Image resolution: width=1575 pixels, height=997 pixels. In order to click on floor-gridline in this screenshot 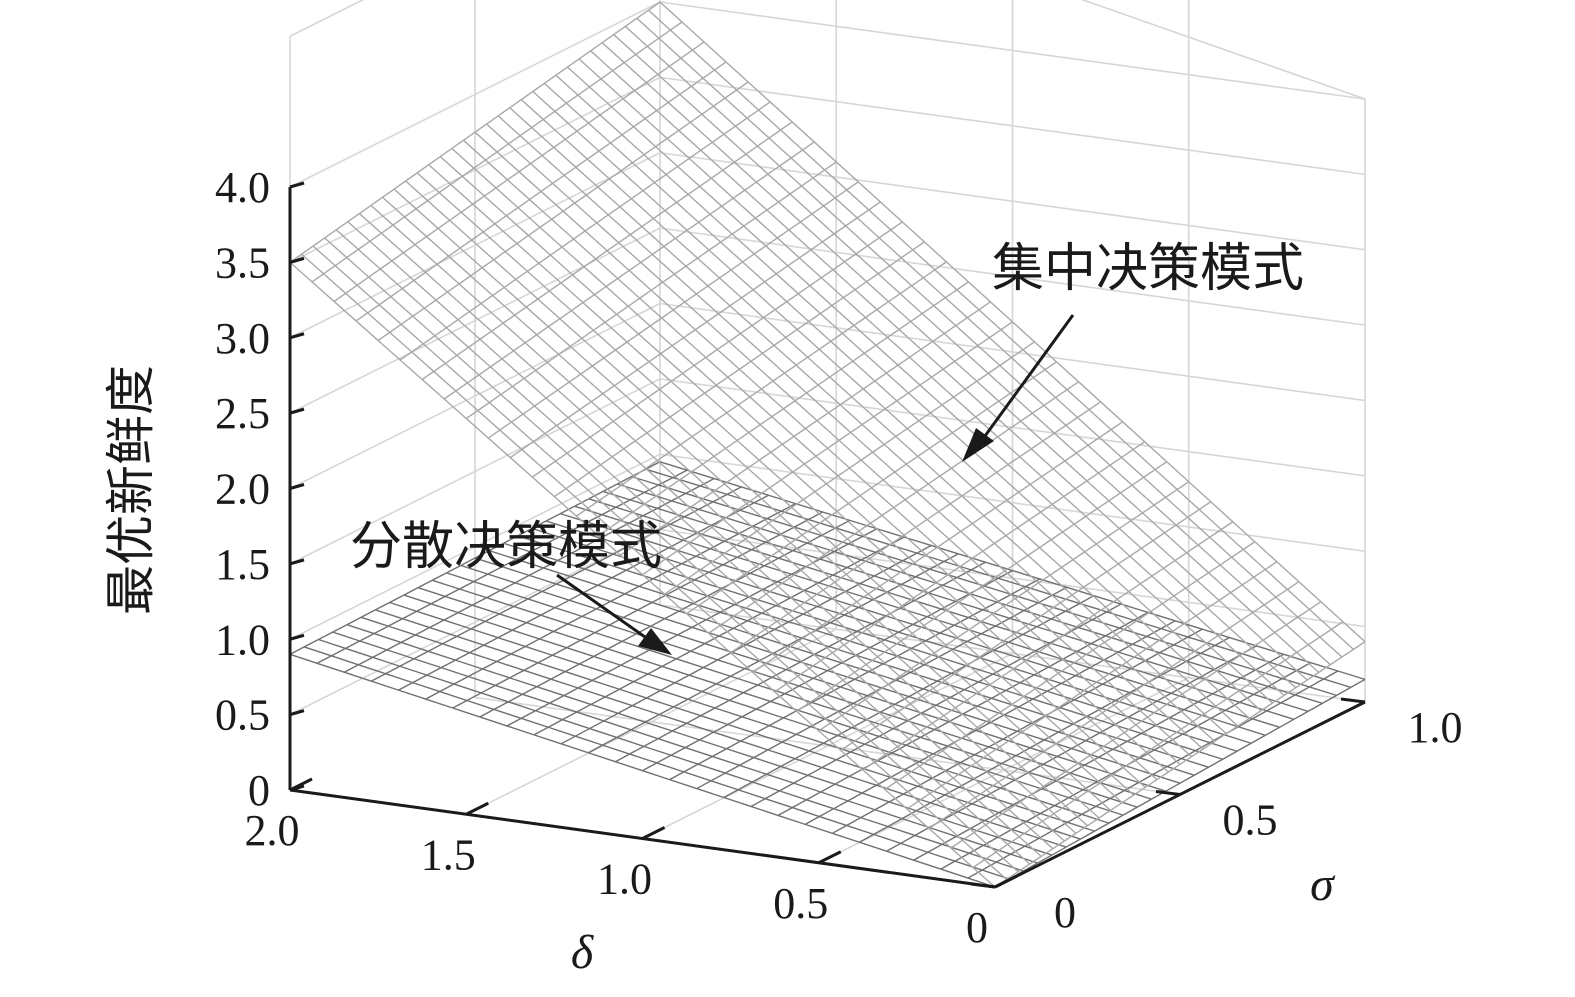, I will do `click(827, 746)`.